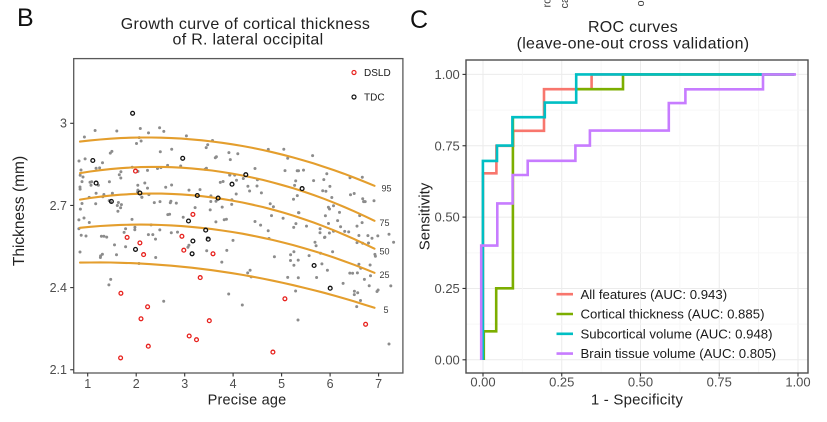  Describe the element at coordinates (384, 252) in the screenshot. I see `svg-text: 50` at that location.